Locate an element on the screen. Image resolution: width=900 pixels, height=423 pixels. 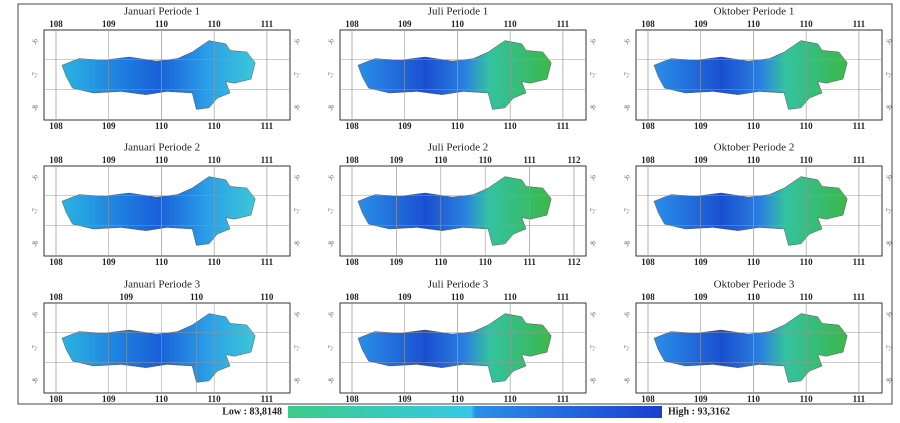
map-title: Januari Periode 2 is located at coordinates (162, 148).